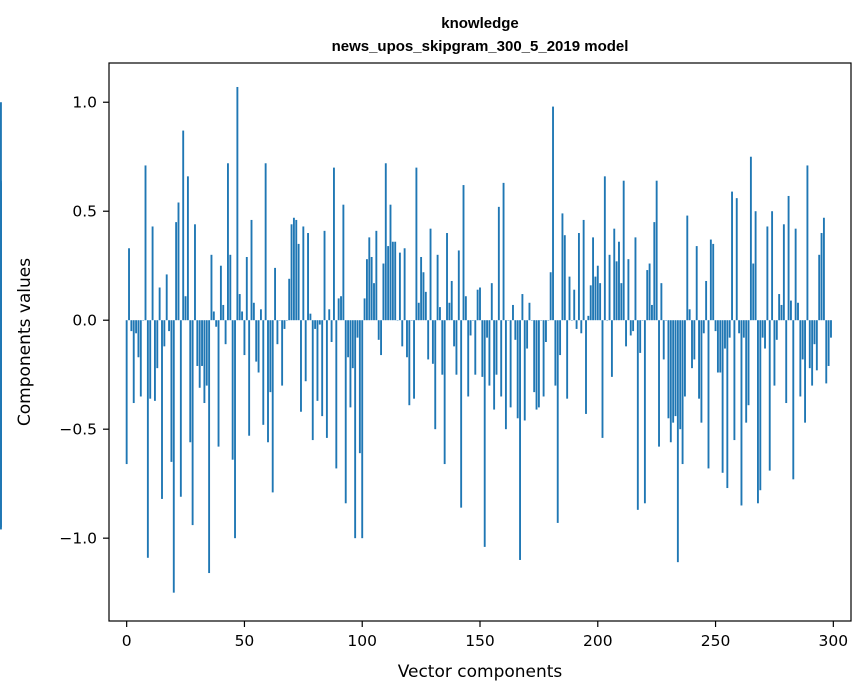 This screenshot has width=867, height=696. Describe the element at coordinates (84, 212) in the screenshot. I see `y-tick-label: 0.5` at that location.